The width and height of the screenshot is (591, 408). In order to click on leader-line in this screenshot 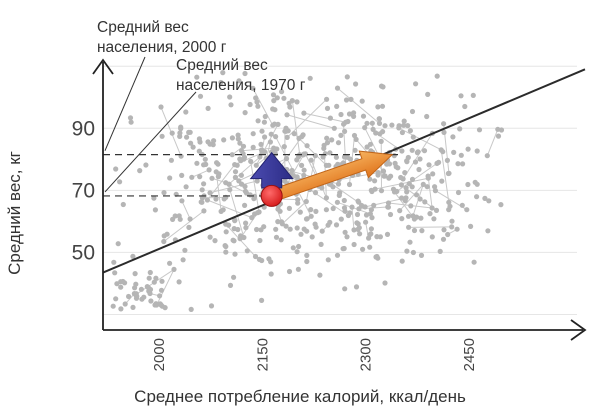, I will do `click(150, 142)`.